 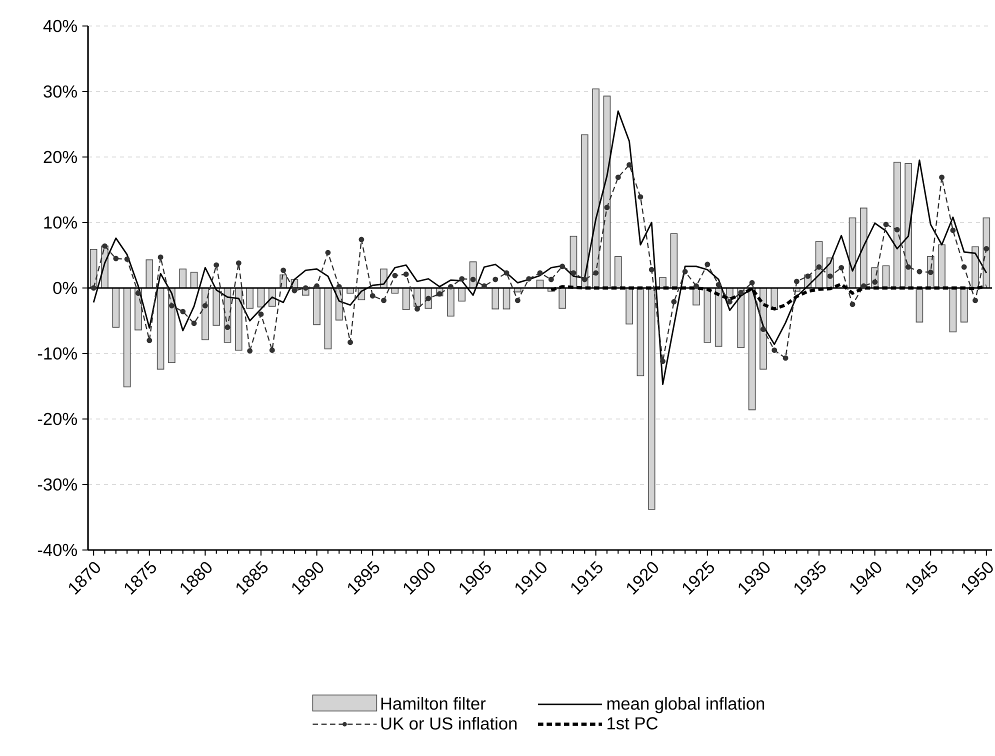 I want to click on legend-label: mean global inflation, so click(x=685, y=705).